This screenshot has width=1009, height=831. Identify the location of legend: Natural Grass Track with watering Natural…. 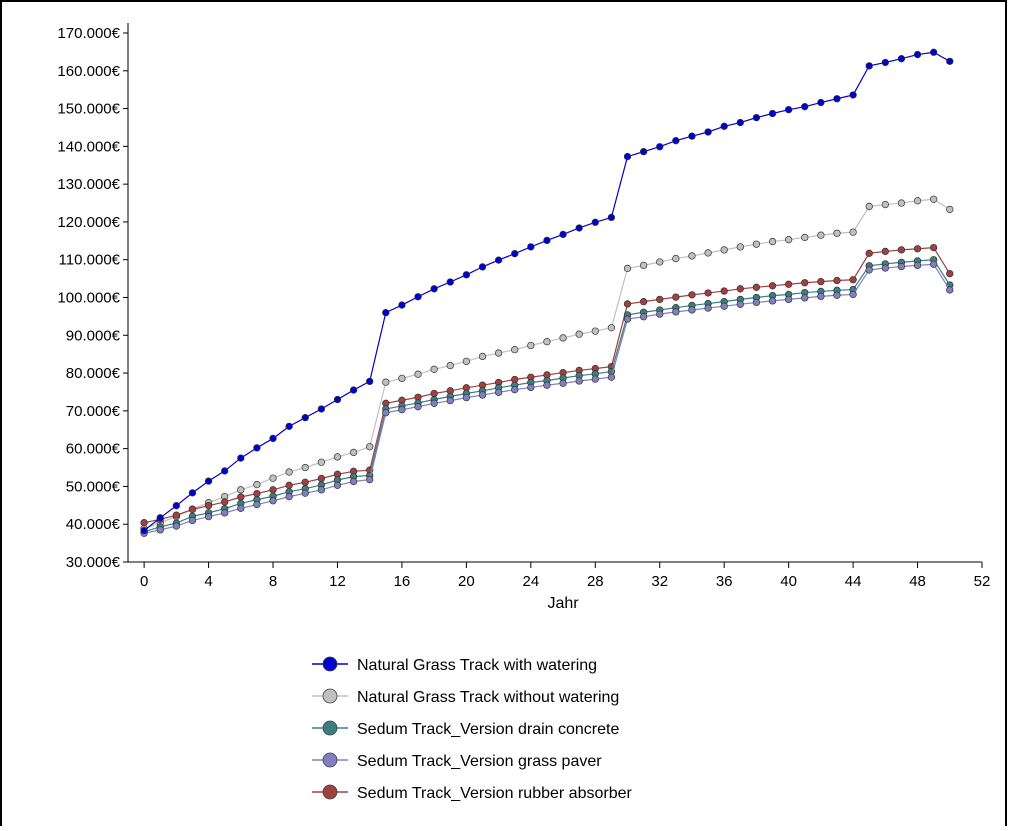
(472, 729).